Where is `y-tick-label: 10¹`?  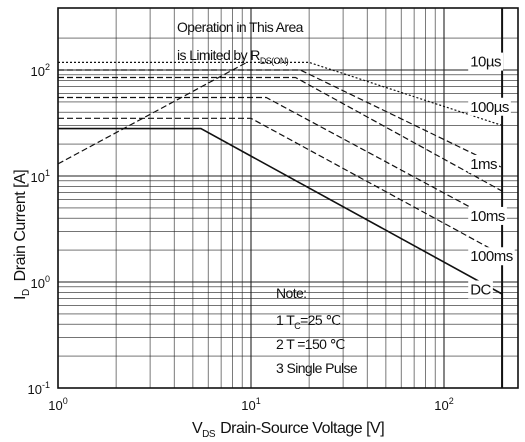
y-tick-label: 10¹ is located at coordinates (40, 176).